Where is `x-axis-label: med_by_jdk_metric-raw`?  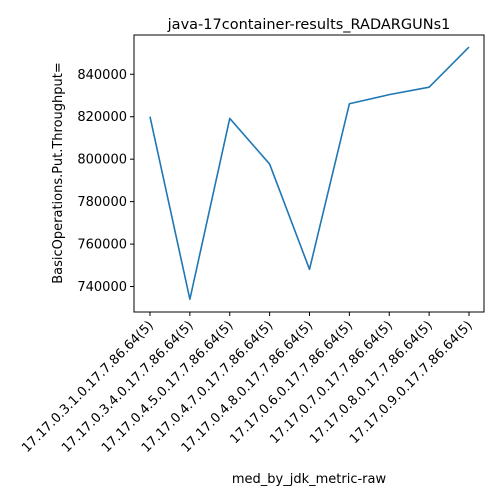 x-axis-label: med_by_jdk_metric-raw is located at coordinates (309, 479).